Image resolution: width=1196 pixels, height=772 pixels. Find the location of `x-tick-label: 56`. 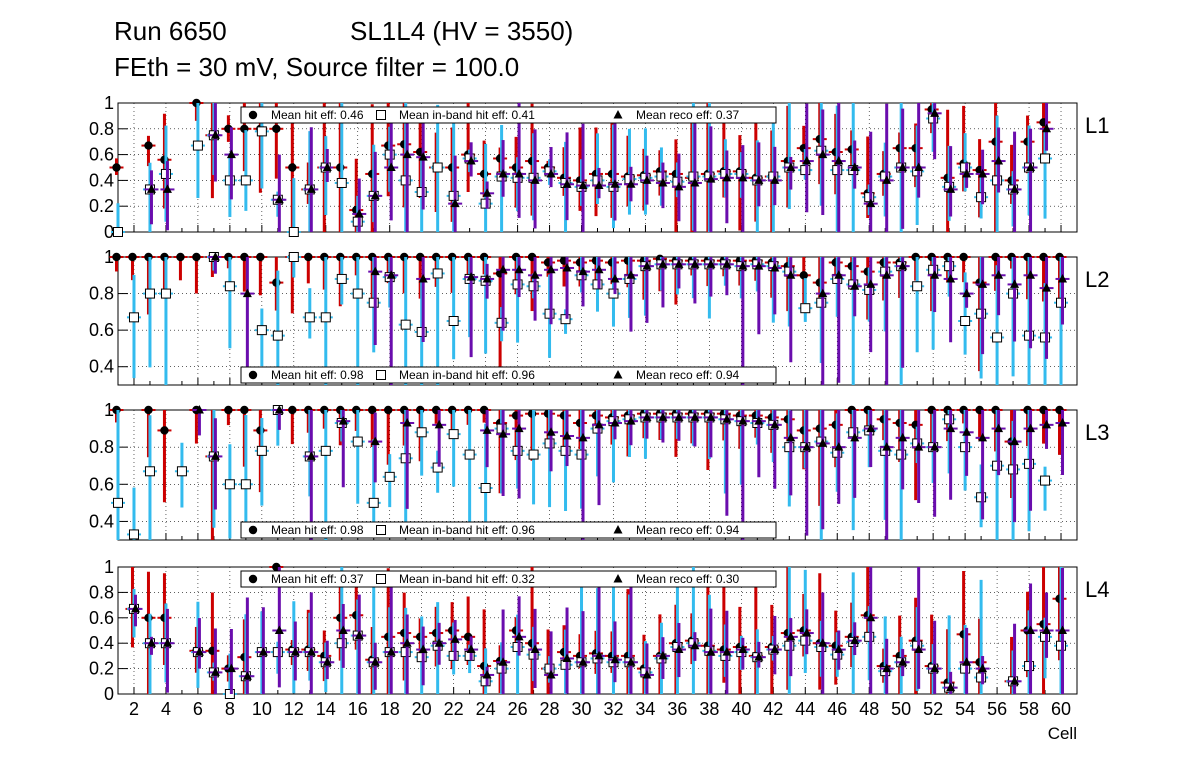

x-tick-label: 56 is located at coordinates (997, 709).